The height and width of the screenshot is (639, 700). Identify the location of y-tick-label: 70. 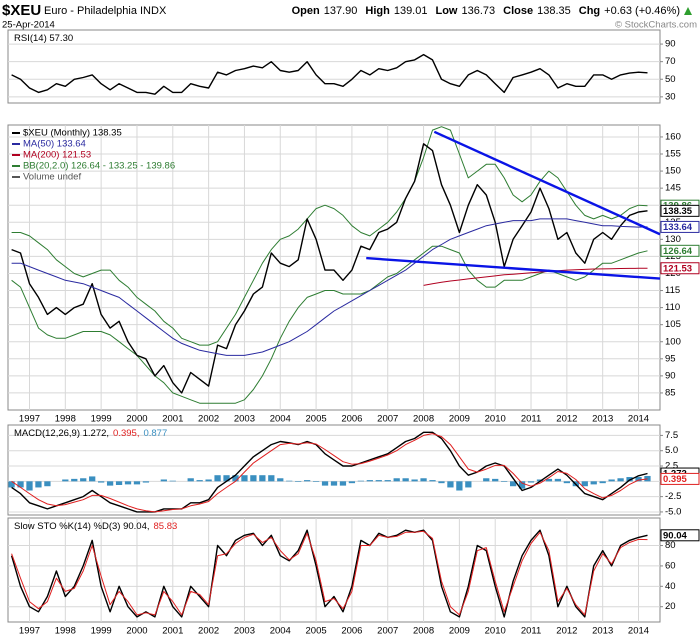
(670, 61).